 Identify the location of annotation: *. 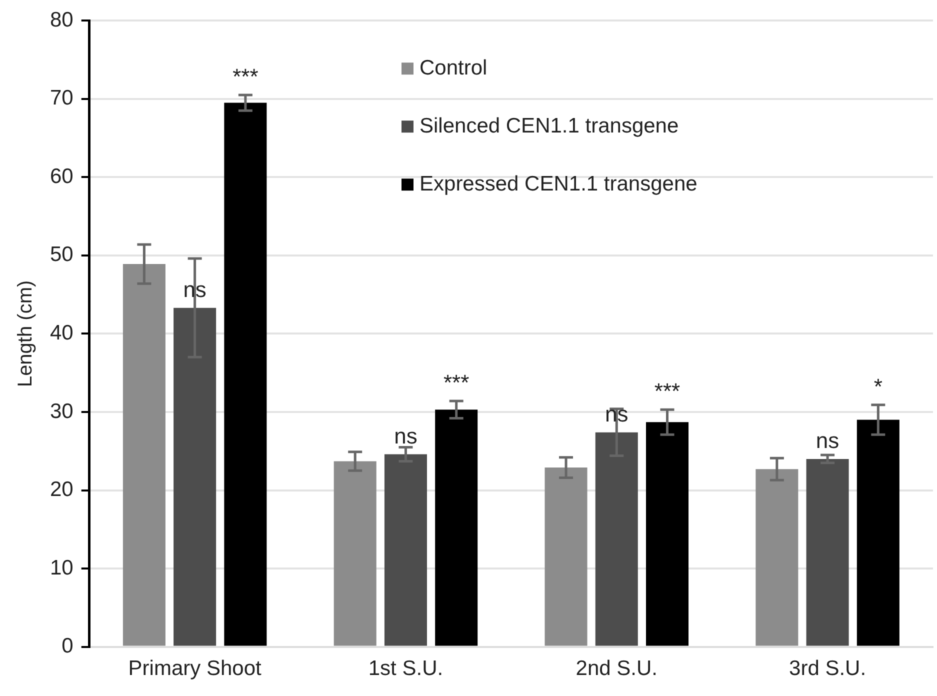
(878, 386).